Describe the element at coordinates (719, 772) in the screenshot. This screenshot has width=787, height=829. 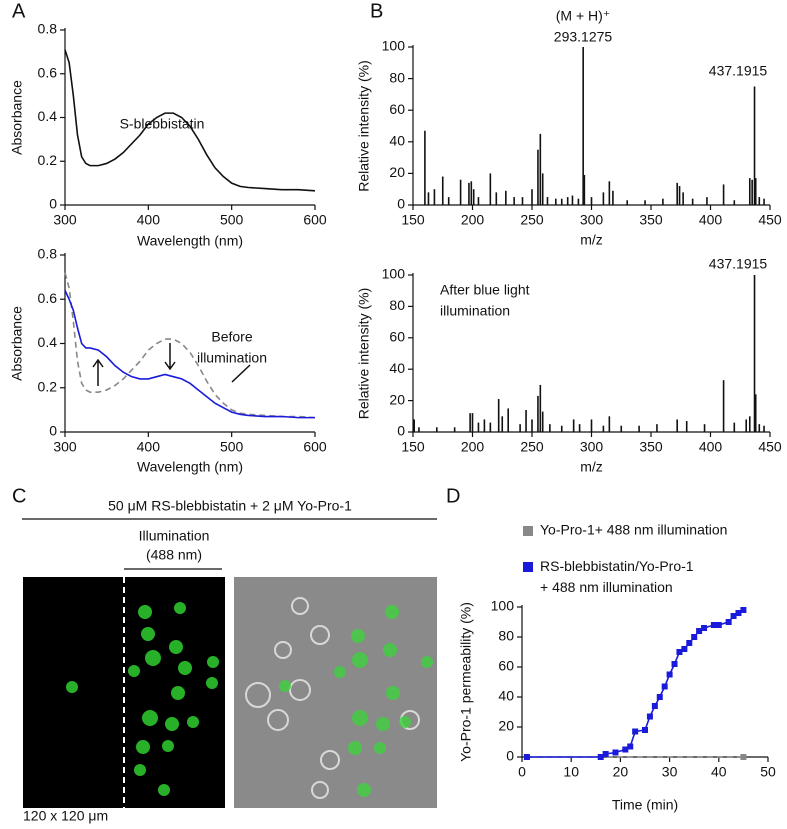
I see `x-tick-label: 40` at that location.